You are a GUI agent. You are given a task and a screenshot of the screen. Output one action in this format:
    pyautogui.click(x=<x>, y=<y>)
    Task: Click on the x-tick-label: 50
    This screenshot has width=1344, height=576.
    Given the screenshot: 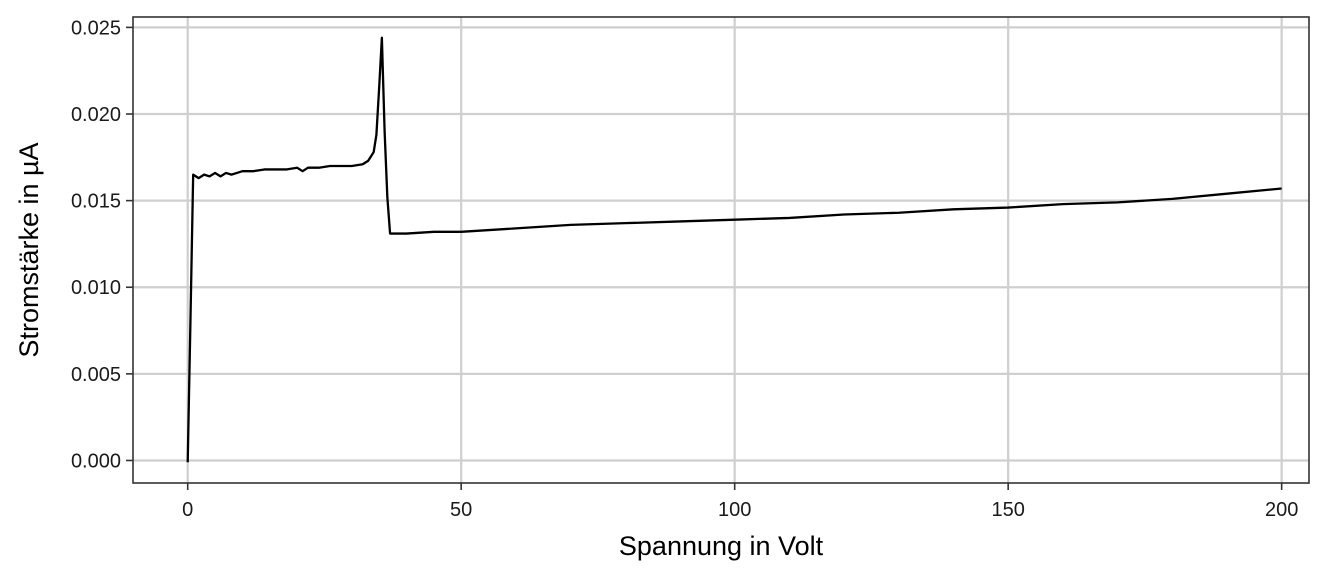 What is the action you would take?
    pyautogui.click(x=461, y=510)
    